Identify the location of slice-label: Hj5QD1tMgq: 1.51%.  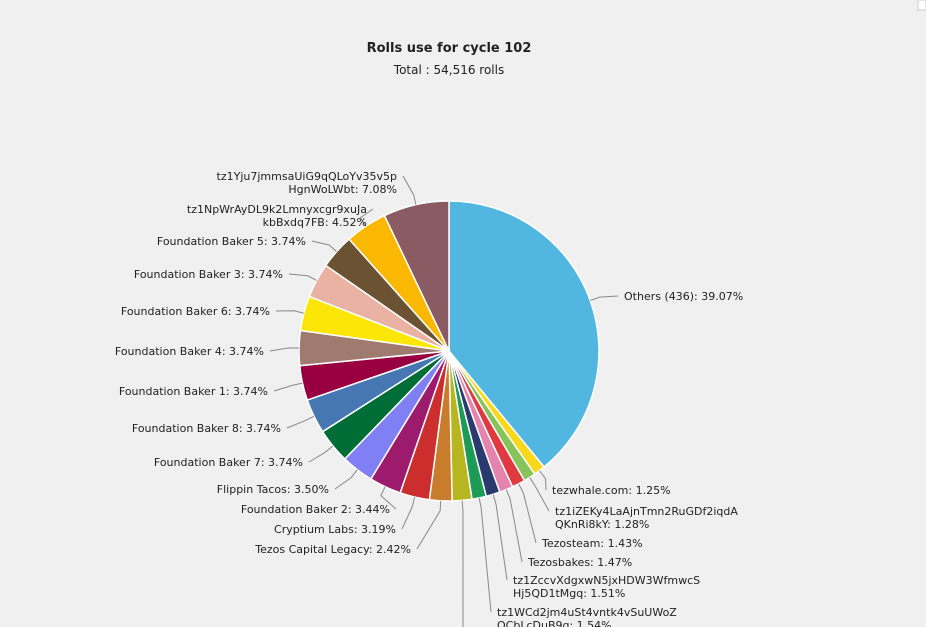
(569, 593).